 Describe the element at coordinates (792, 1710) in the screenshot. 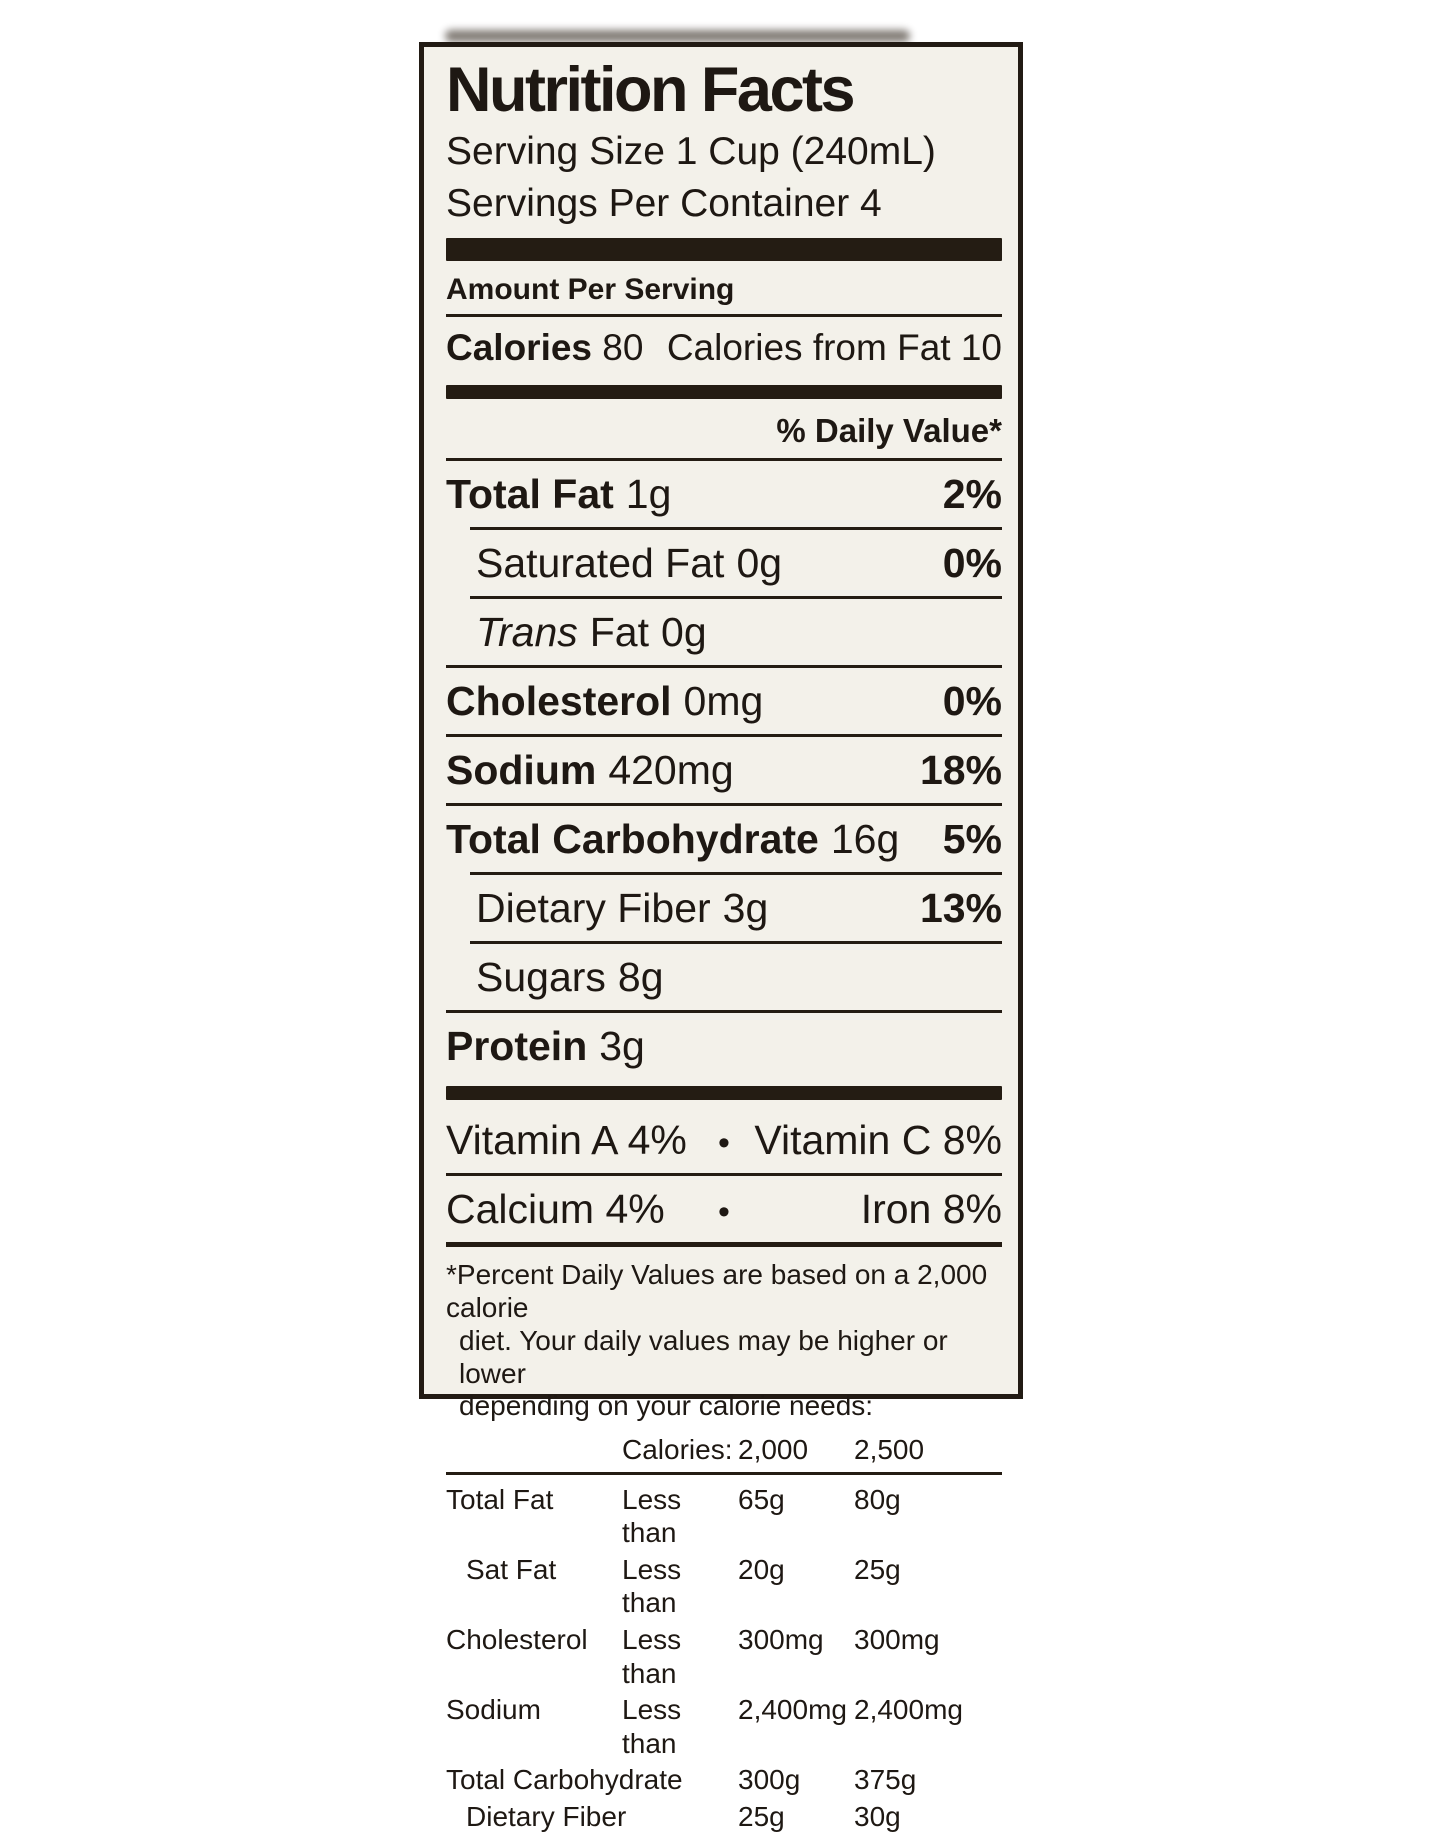

I see `row-value-2000: 2,400mg` at that location.